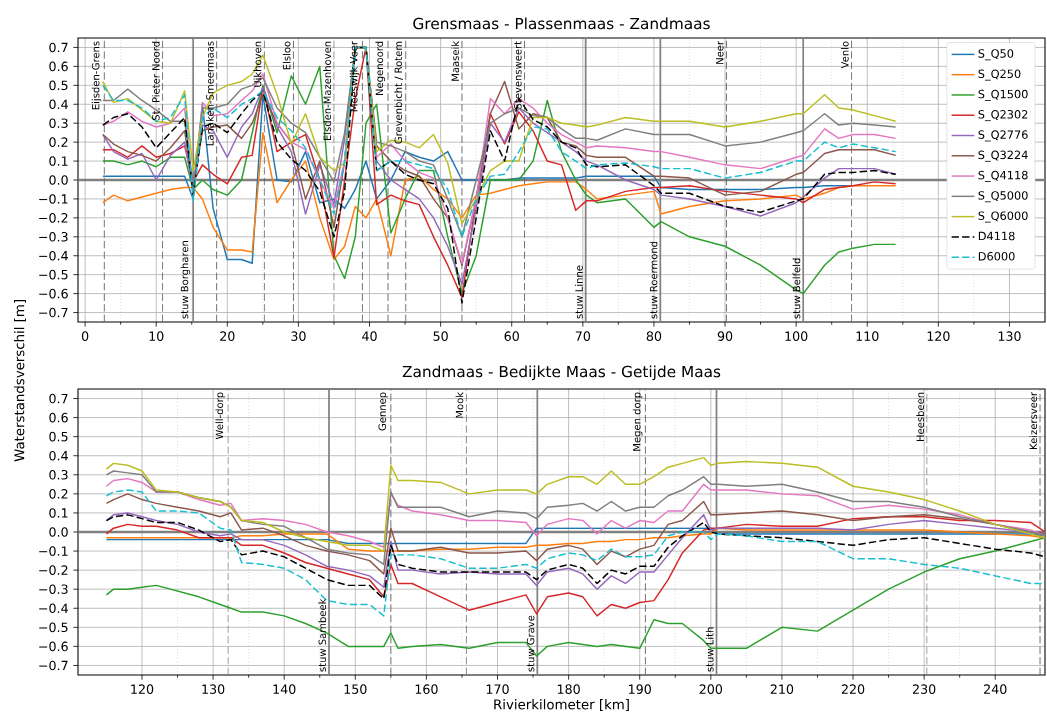 This screenshot has height=719, width=1047. What do you see at coordinates (920, 416) in the screenshot?
I see `ref-line-label: Heesbeen` at bounding box center [920, 416].